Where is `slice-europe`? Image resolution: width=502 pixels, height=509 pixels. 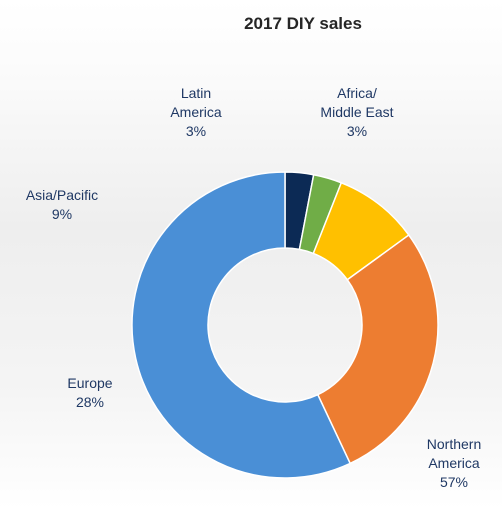 slice-europe is located at coordinates (377, 349).